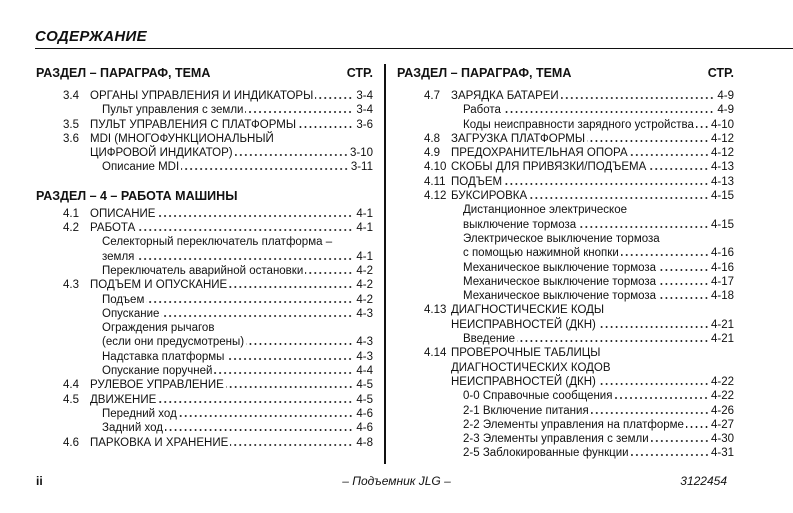 This screenshot has width=793, height=513. Describe the element at coordinates (546, 453) in the screenshot. I see `toc-entry-title: 2-5 Заблокированные функции` at that location.